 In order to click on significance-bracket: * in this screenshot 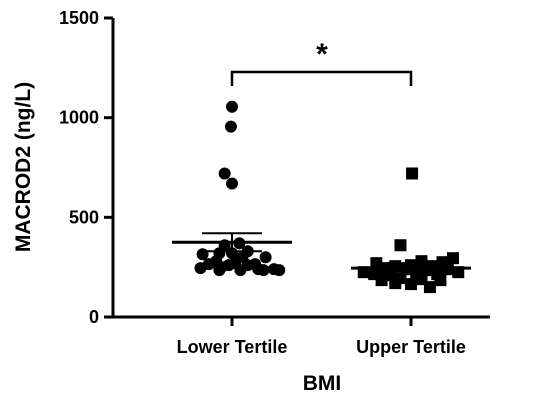, I will do `click(321, 62)`.